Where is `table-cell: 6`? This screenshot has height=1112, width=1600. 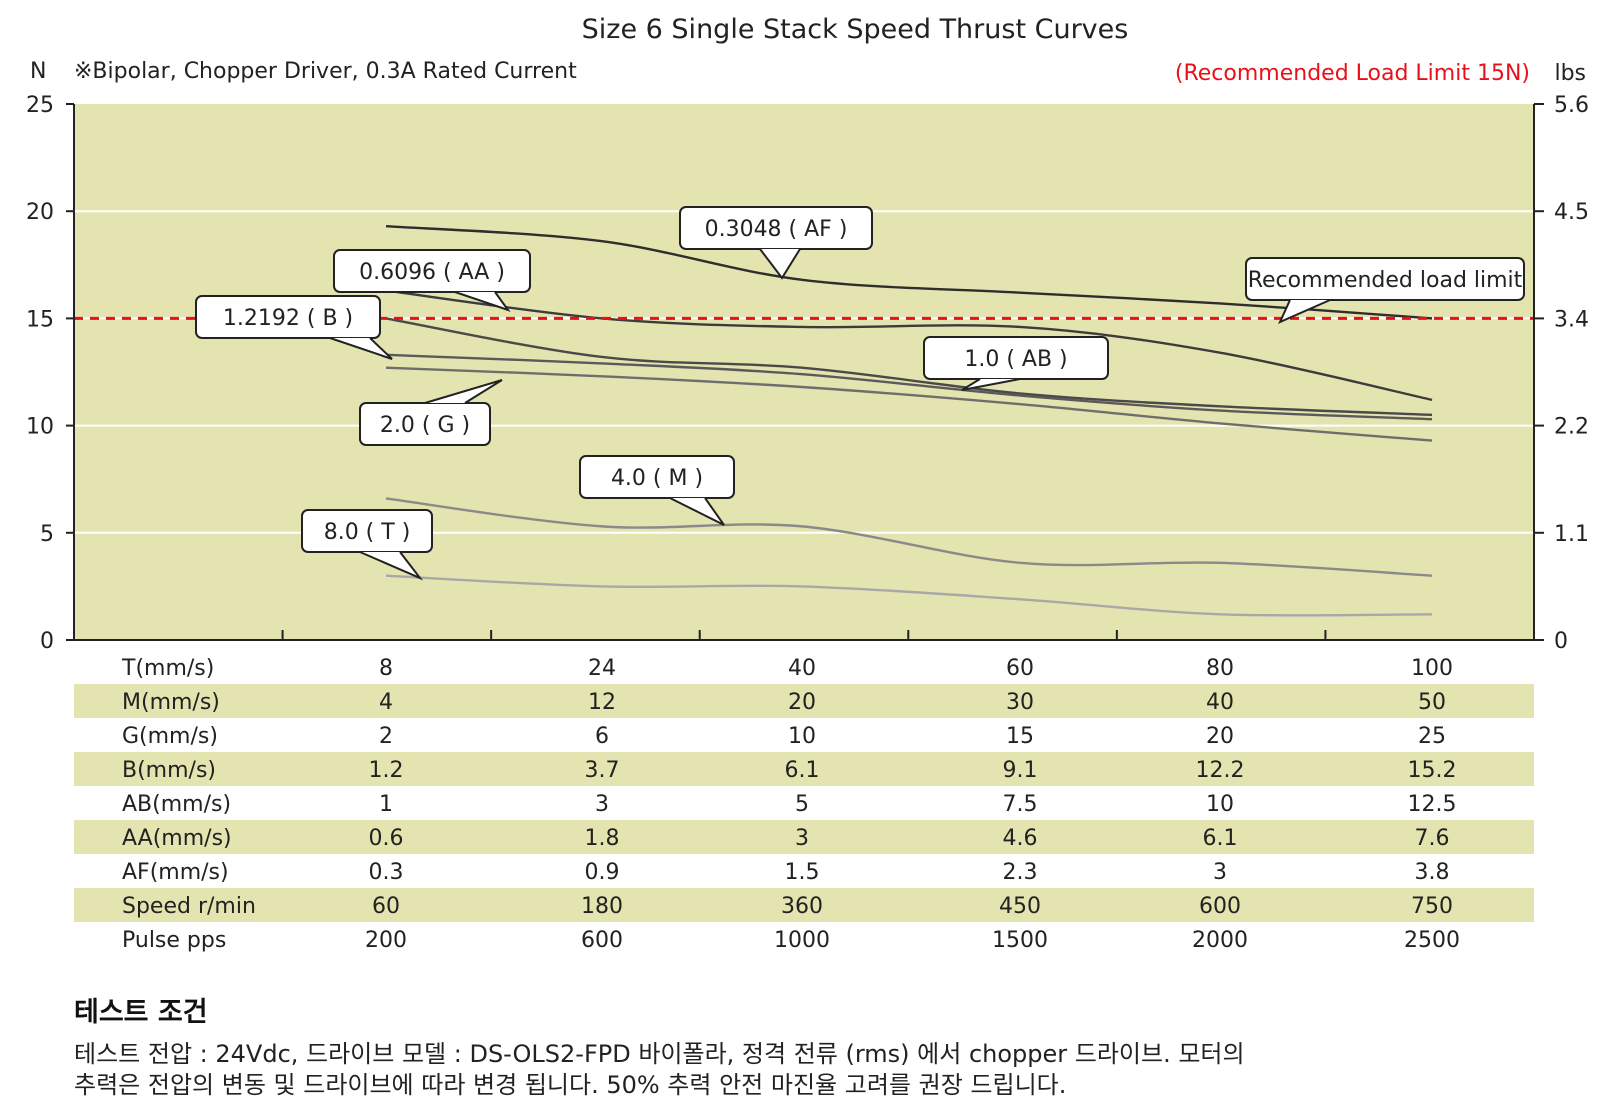 table-cell: 6 is located at coordinates (602, 736).